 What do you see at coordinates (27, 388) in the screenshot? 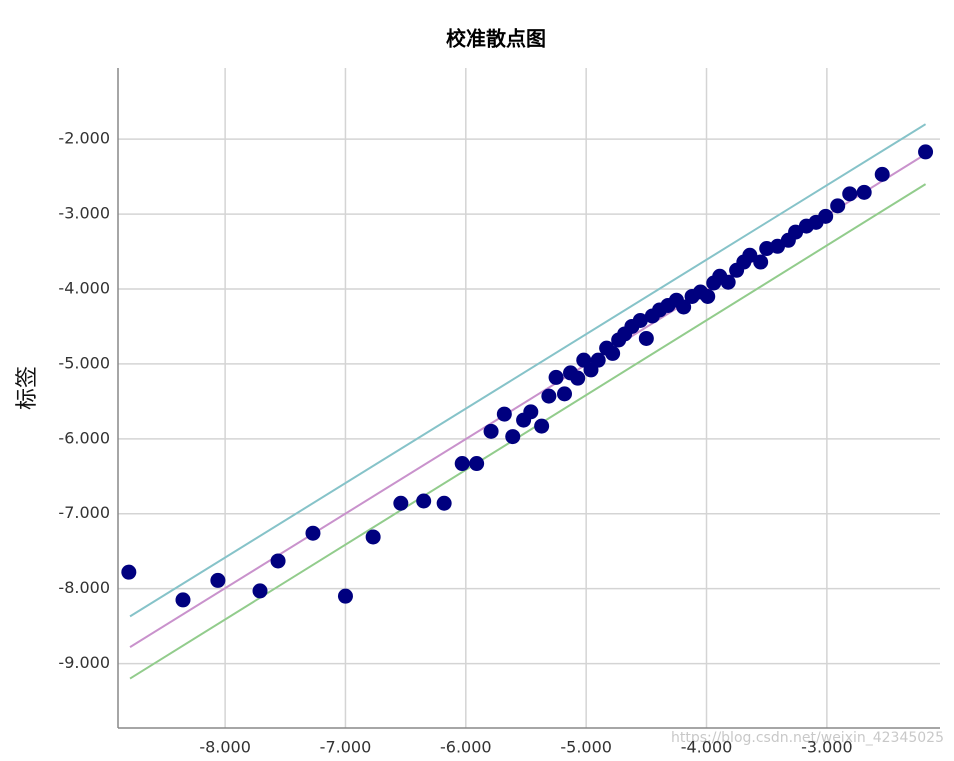
I see `y-axis-label: 标签` at bounding box center [27, 388].